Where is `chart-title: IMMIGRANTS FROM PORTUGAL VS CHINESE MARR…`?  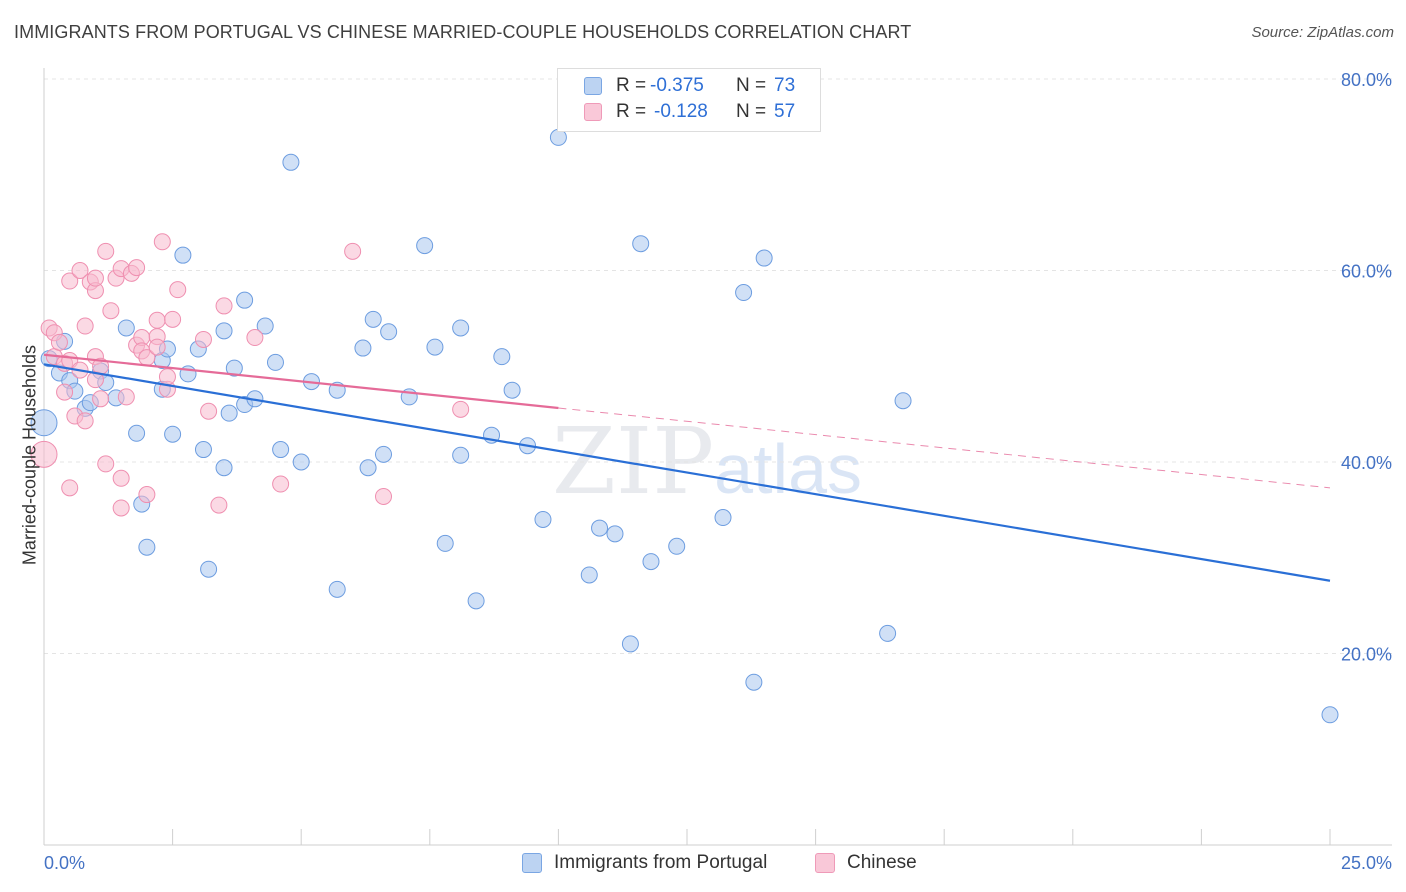
chart-title: IMMIGRANTS FROM PORTUGAL VS CHINESE MARR… is located at coordinates (463, 32).